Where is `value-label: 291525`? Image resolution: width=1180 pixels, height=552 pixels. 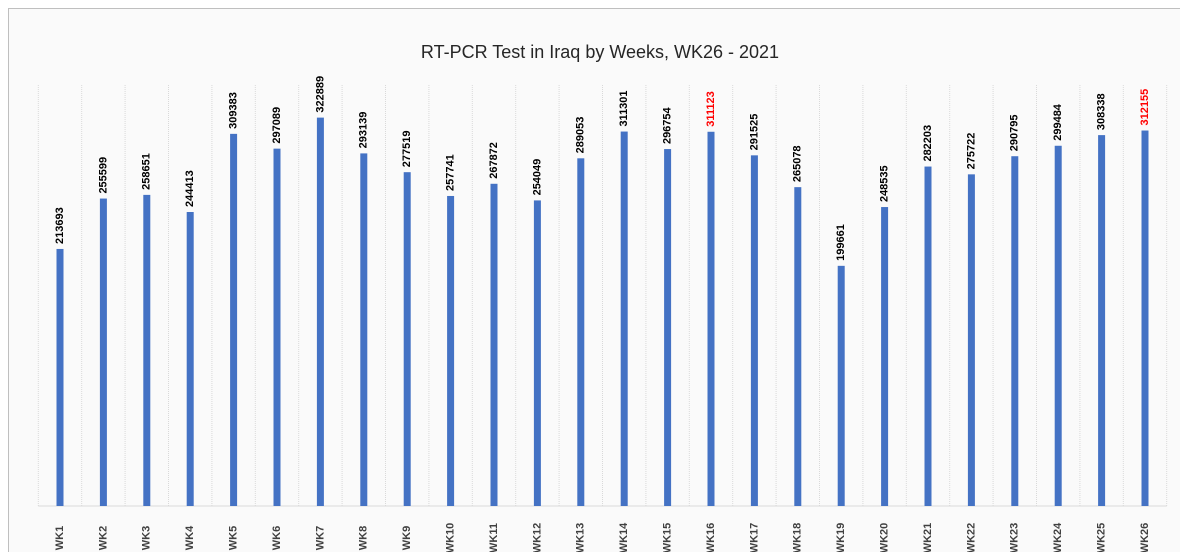
value-label: 291525 is located at coordinates (754, 132).